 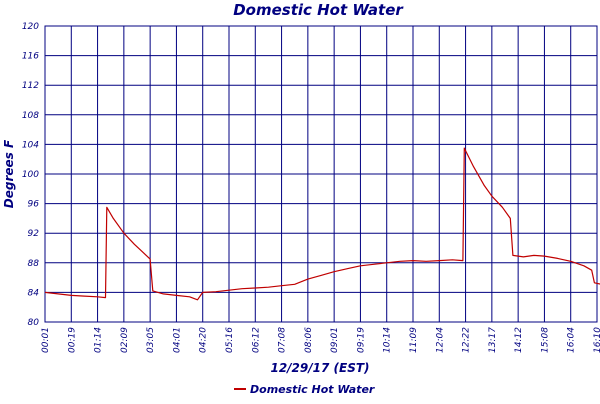 What do you see at coordinates (34, 293) in the screenshot?
I see `y-tick-label: 84` at bounding box center [34, 293].